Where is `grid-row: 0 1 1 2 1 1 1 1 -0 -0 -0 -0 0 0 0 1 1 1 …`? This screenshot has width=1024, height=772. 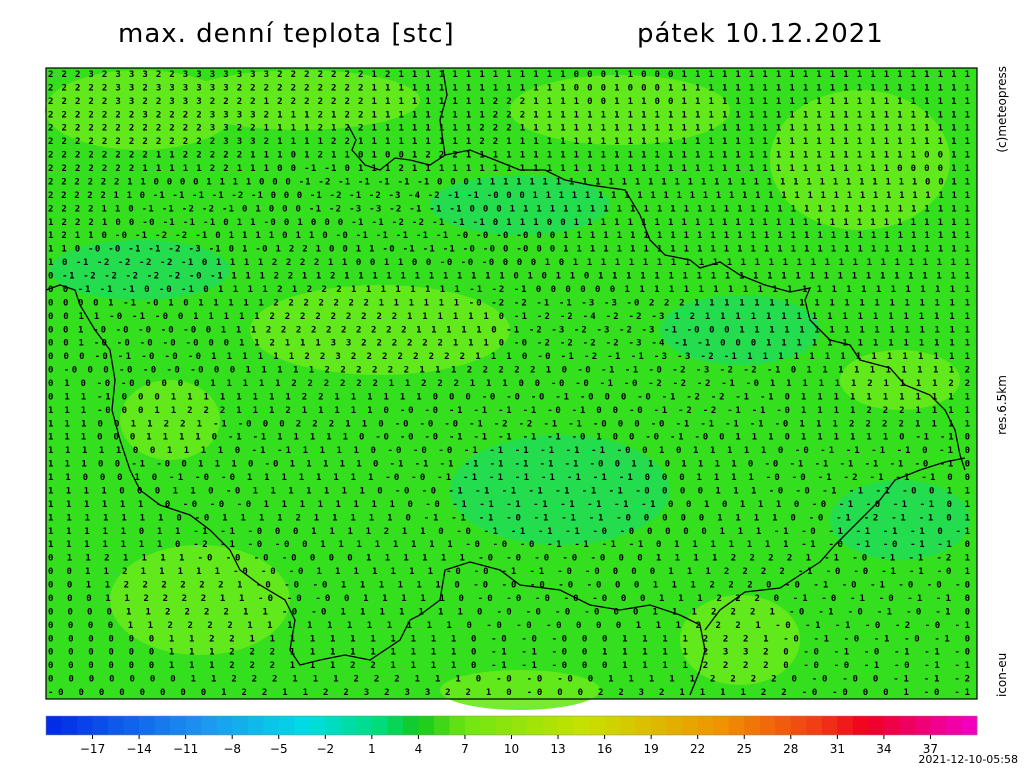 grid-row: 0 1 1 2 1 1 1 1 -0 -0 -0 -0 0 0 0 1 1 1 … is located at coordinates (509, 559).